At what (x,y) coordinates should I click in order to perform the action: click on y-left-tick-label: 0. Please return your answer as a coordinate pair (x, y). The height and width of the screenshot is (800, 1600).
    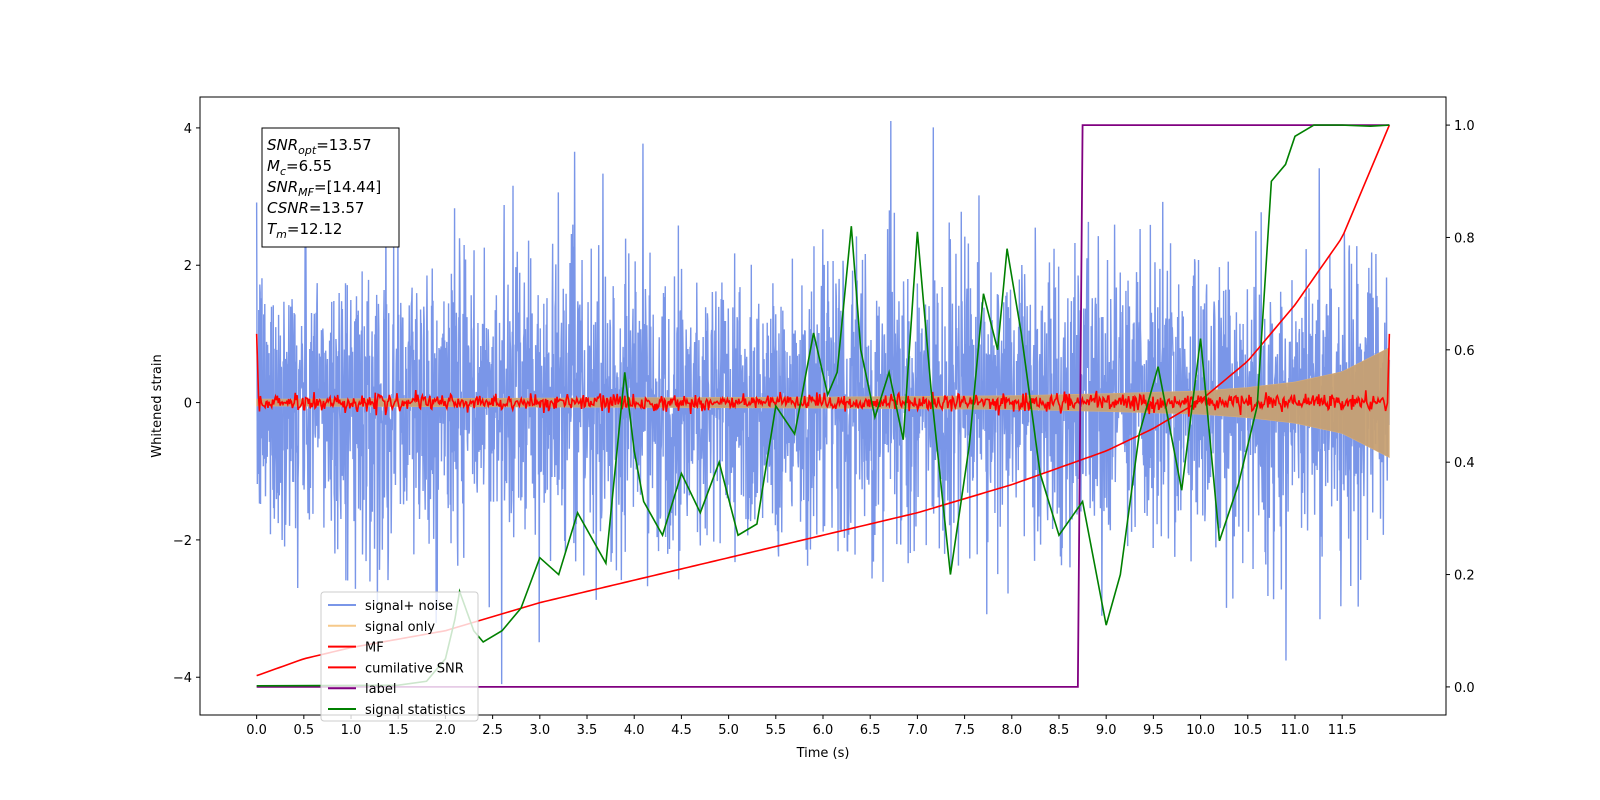
    Looking at the image, I should click on (188, 404).